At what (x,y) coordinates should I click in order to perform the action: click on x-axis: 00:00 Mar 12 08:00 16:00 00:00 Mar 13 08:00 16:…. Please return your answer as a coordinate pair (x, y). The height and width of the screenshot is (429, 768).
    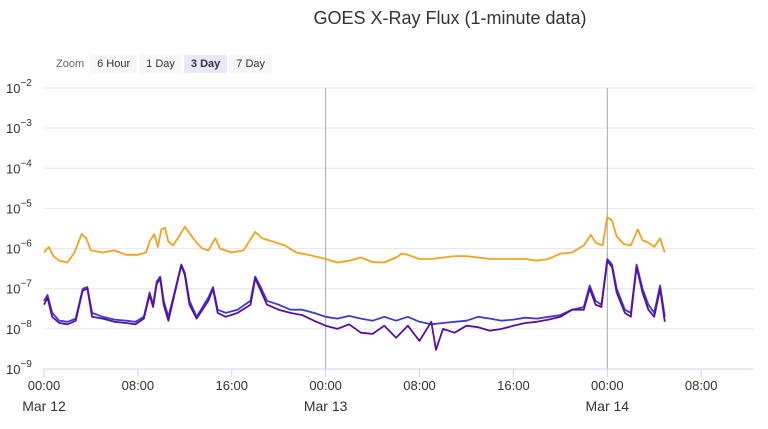
    Looking at the image, I should click on (388, 391).